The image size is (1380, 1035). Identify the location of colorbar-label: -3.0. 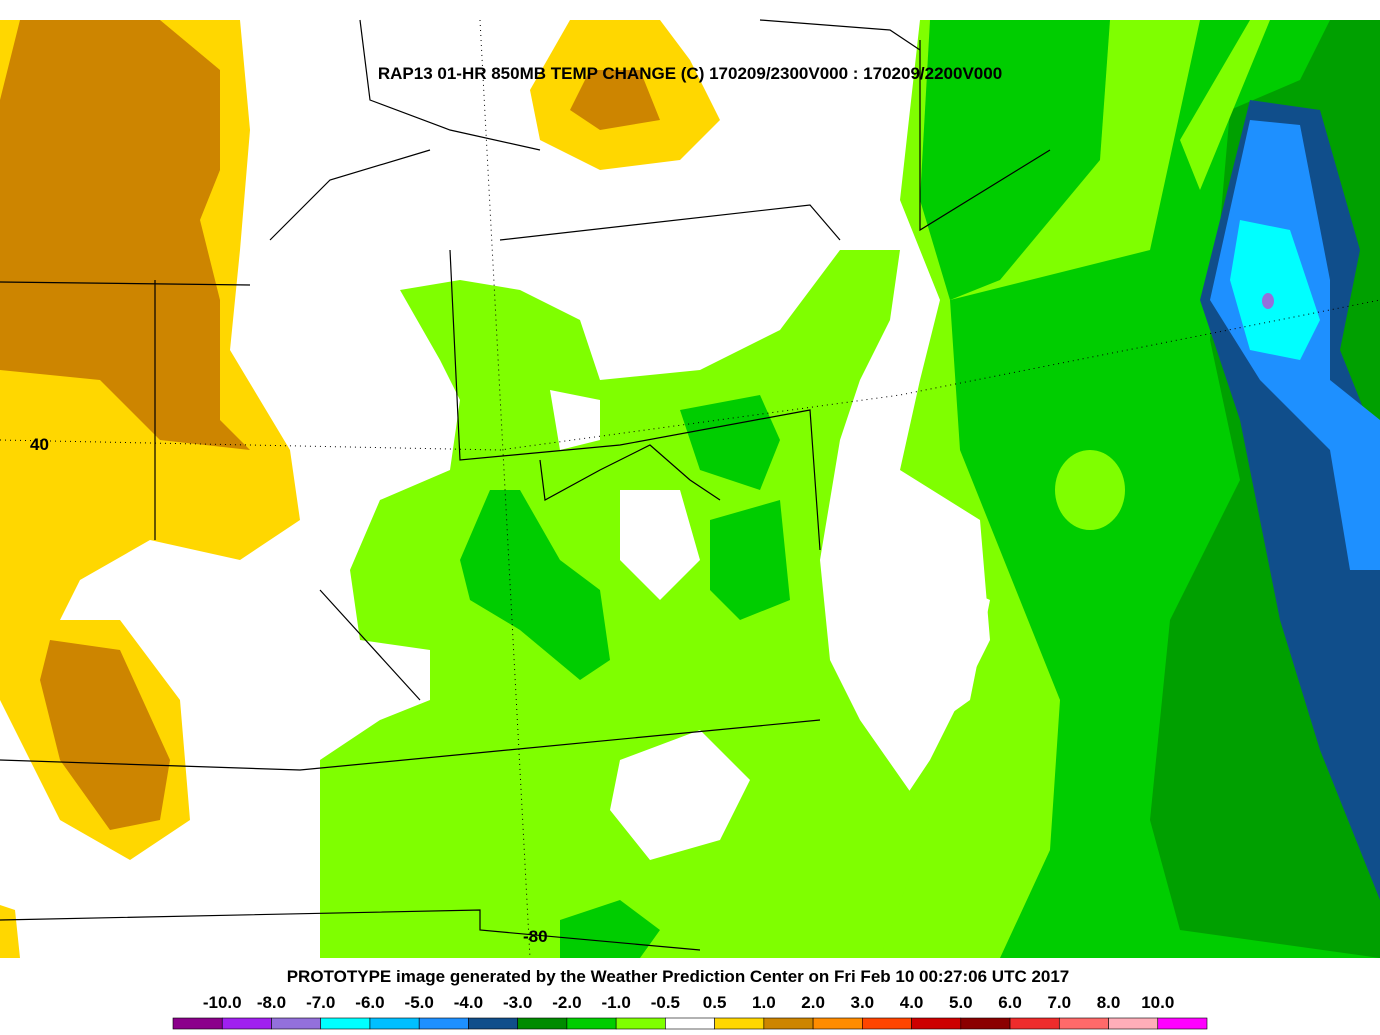
(517, 1002).